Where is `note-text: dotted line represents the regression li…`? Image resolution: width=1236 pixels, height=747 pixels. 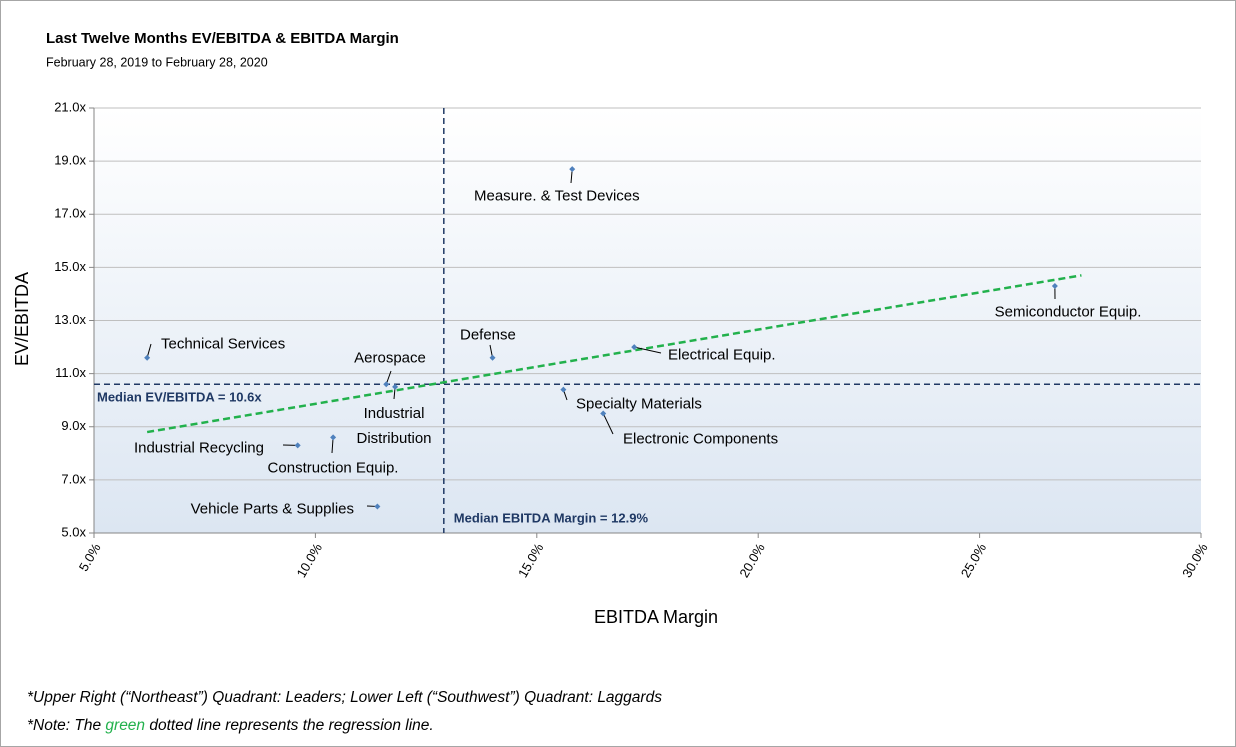
note-text: dotted line represents the regression li… is located at coordinates (289, 725).